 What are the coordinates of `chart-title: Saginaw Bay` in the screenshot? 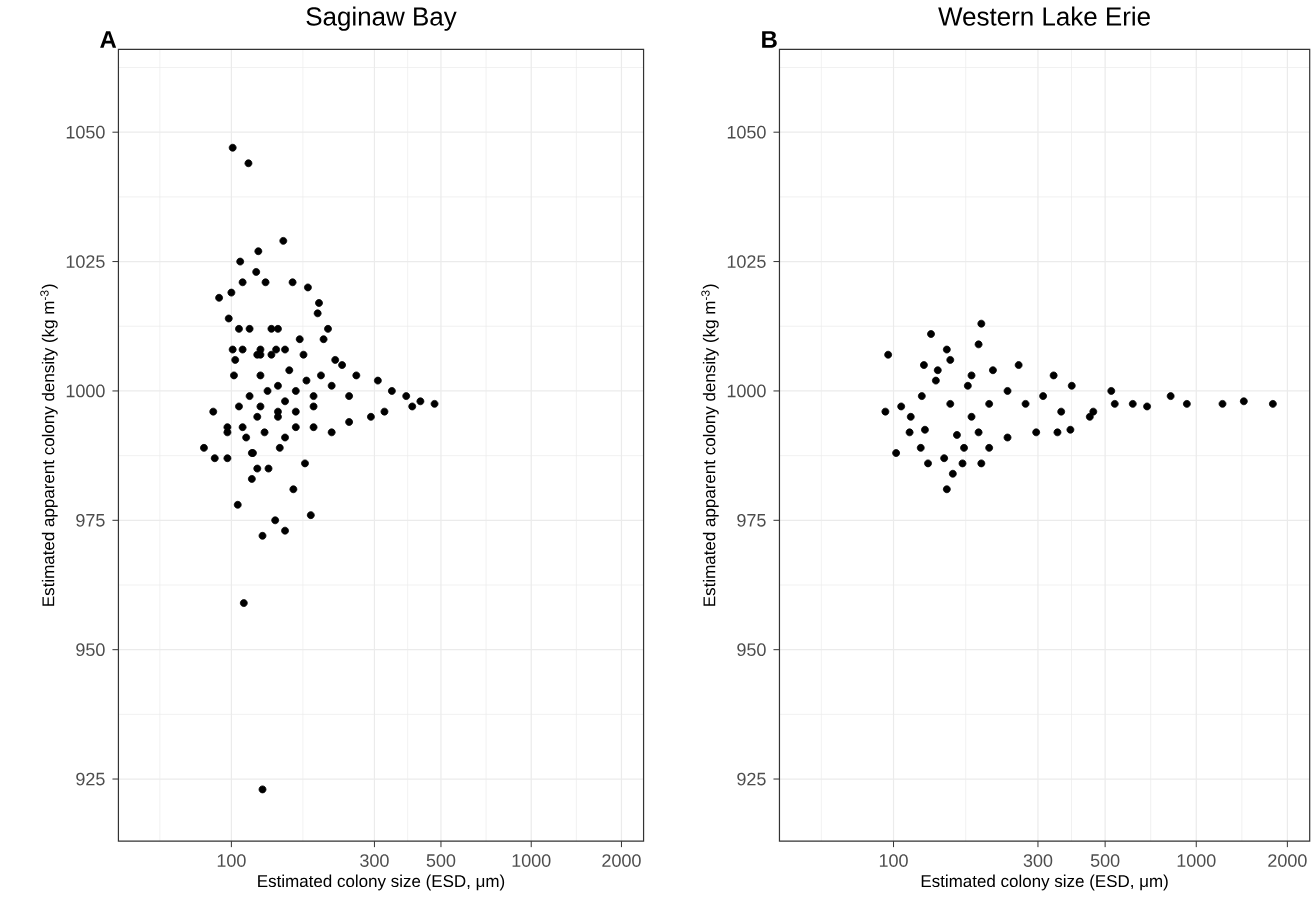 It's located at (381, 18).